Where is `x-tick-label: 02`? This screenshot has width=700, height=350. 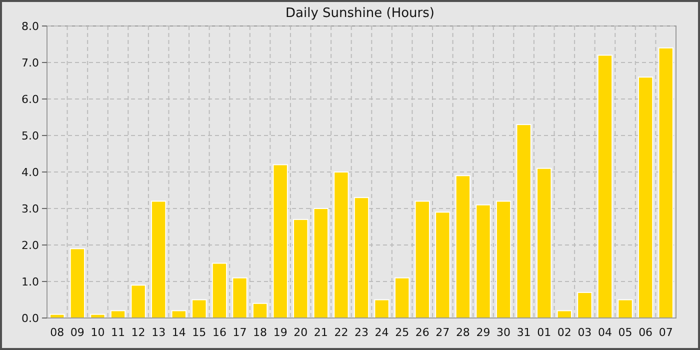
x-tick-label: 02 is located at coordinates (564, 332).